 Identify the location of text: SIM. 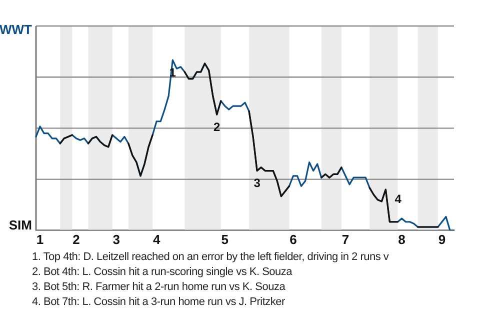
(20, 224).